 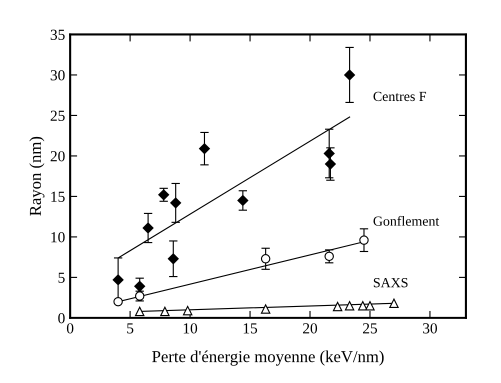 What do you see at coordinates (61, 277) in the screenshot?
I see `y-tick-label: 5` at bounding box center [61, 277].